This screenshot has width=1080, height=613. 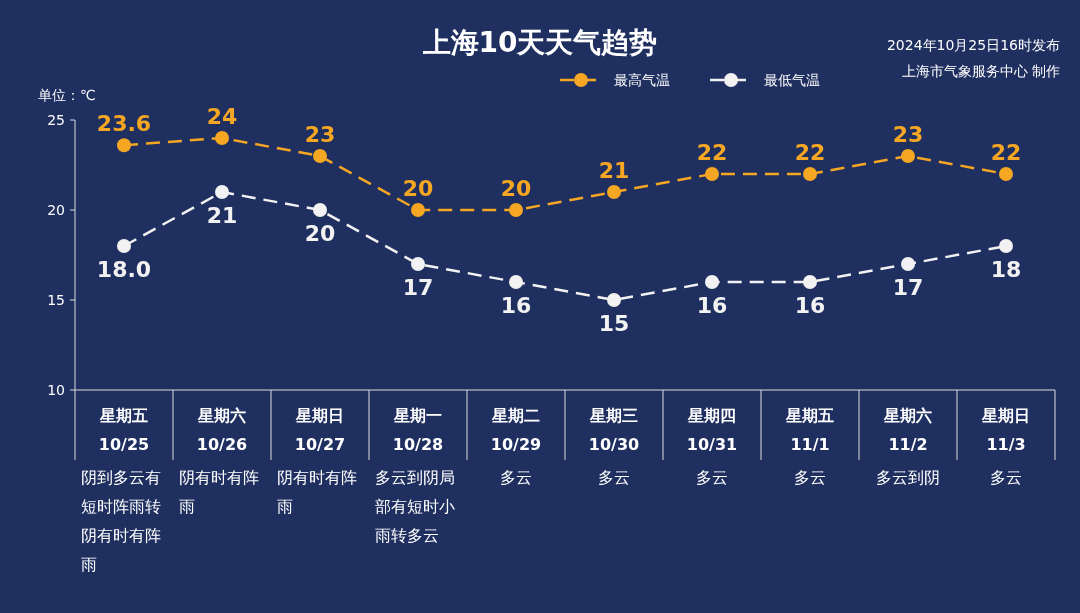 What do you see at coordinates (539, 42) in the screenshot?
I see `chart-title: 上海10天天气趋势` at bounding box center [539, 42].